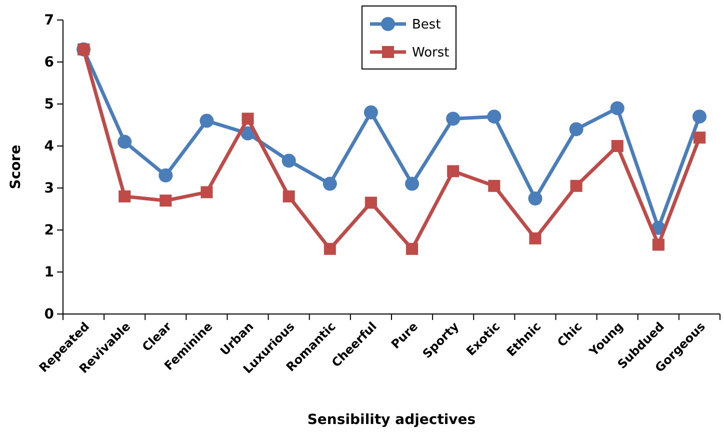 The height and width of the screenshot is (434, 724). What do you see at coordinates (49, 314) in the screenshot?
I see `y-tick-label: 0` at bounding box center [49, 314].